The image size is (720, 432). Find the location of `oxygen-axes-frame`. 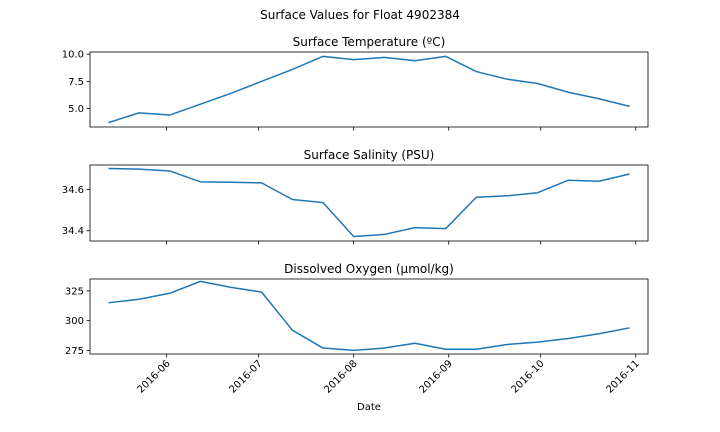

oxygen-axes-frame is located at coordinates (369, 316).